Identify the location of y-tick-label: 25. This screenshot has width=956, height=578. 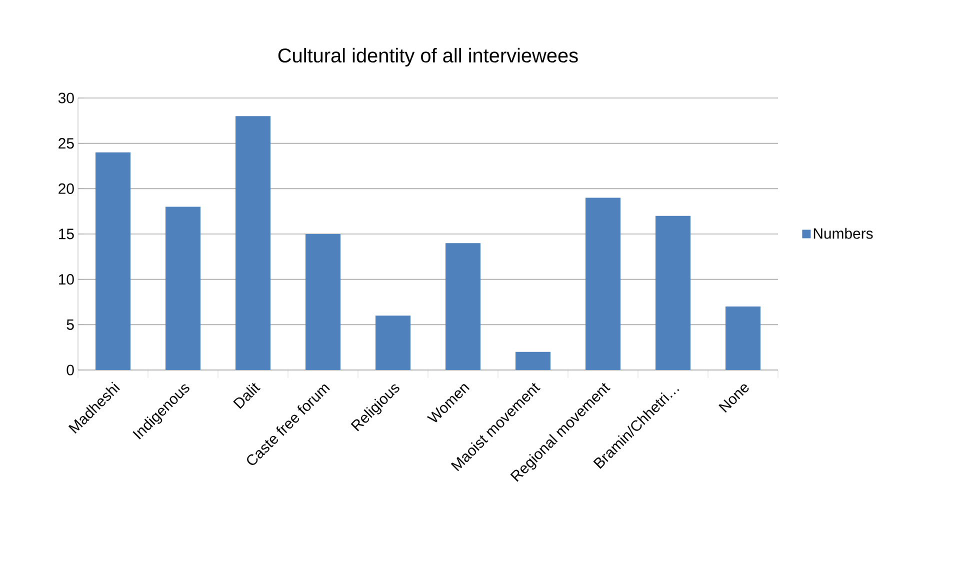
(66, 143).